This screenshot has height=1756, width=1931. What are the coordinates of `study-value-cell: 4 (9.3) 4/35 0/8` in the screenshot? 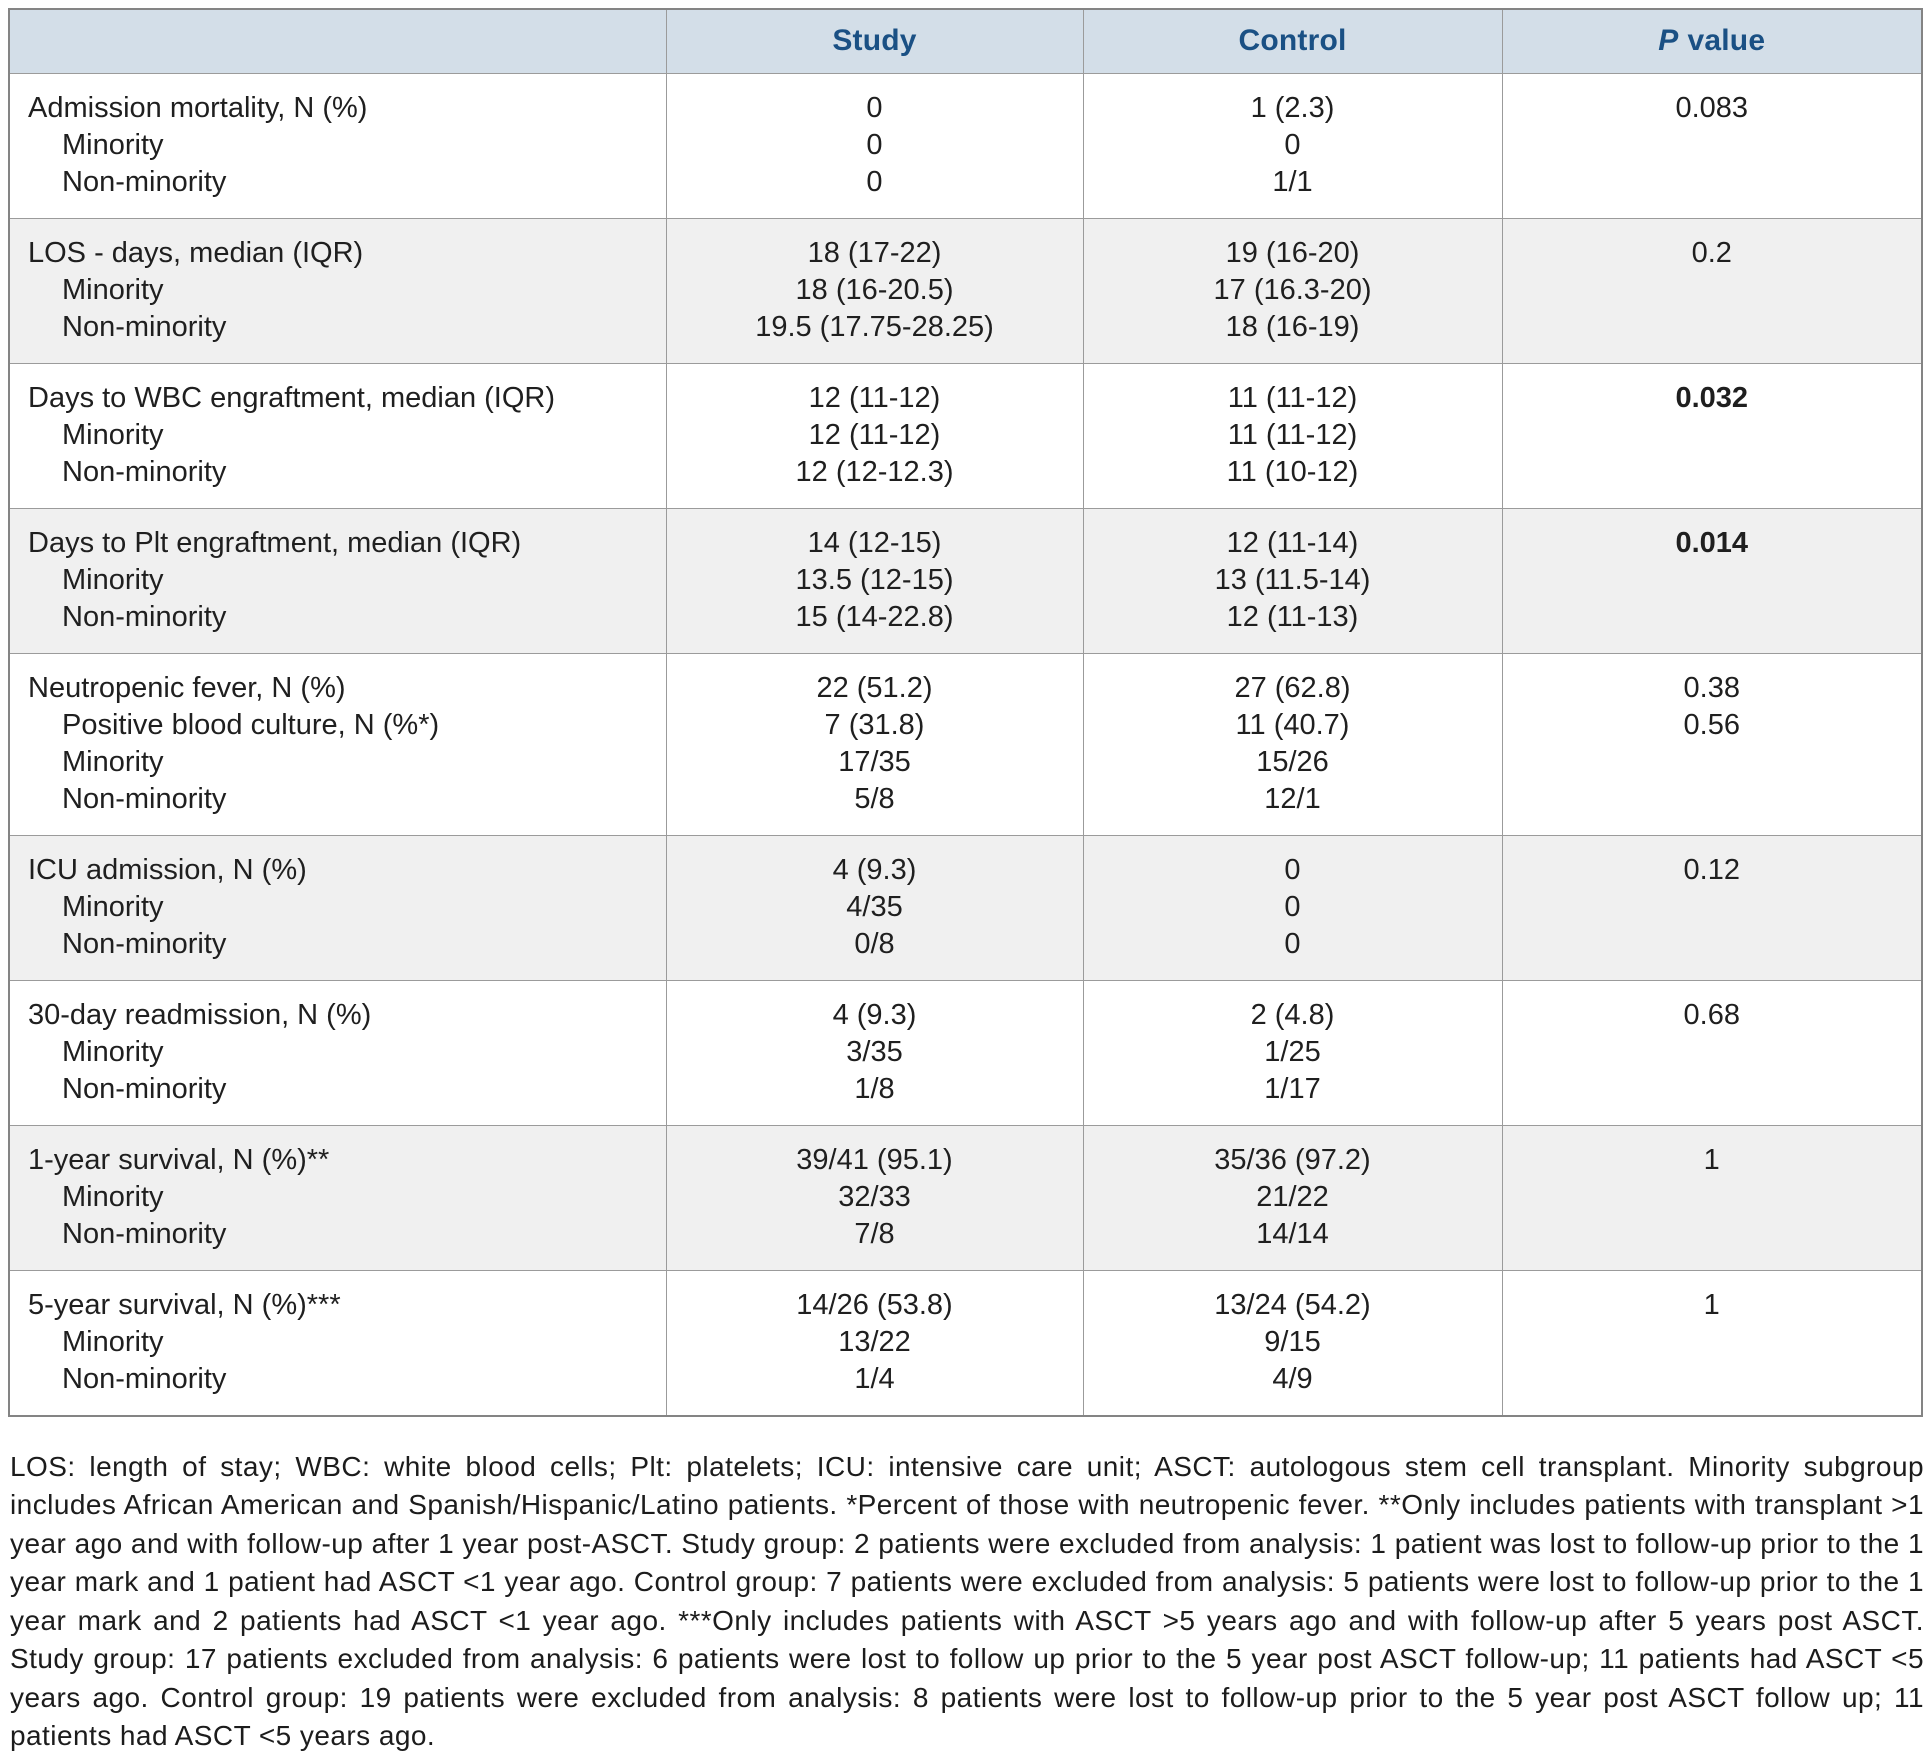 It's located at (874, 907).